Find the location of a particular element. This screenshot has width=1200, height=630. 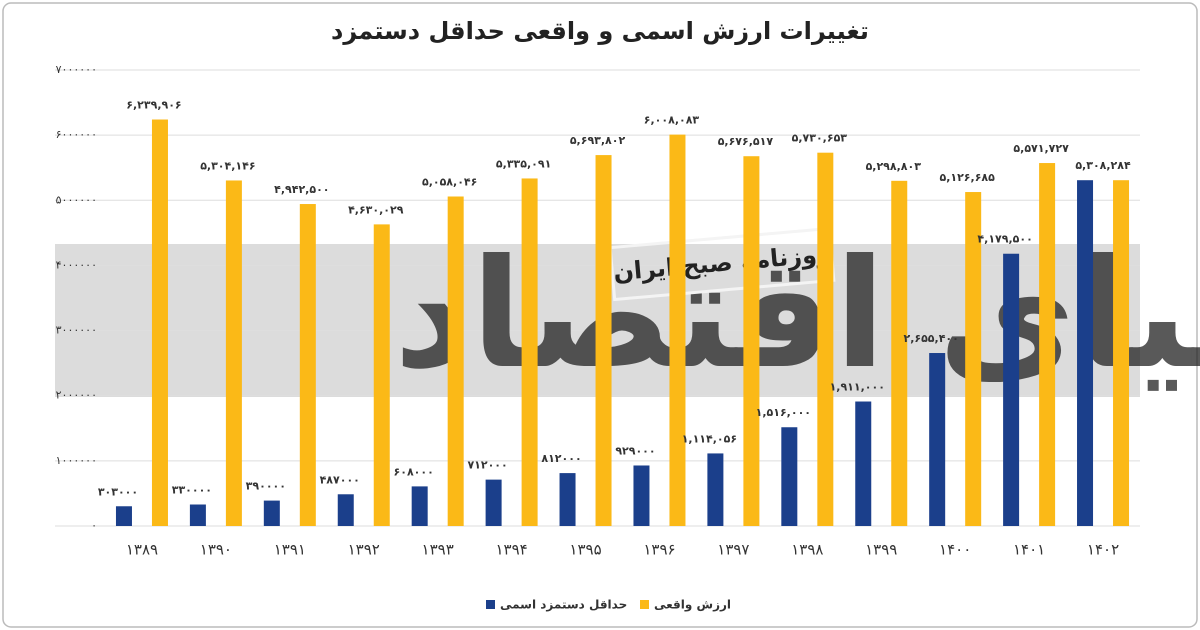

value-label: ۵,۷۳۰,۶۵۳ is located at coordinates (820, 138).